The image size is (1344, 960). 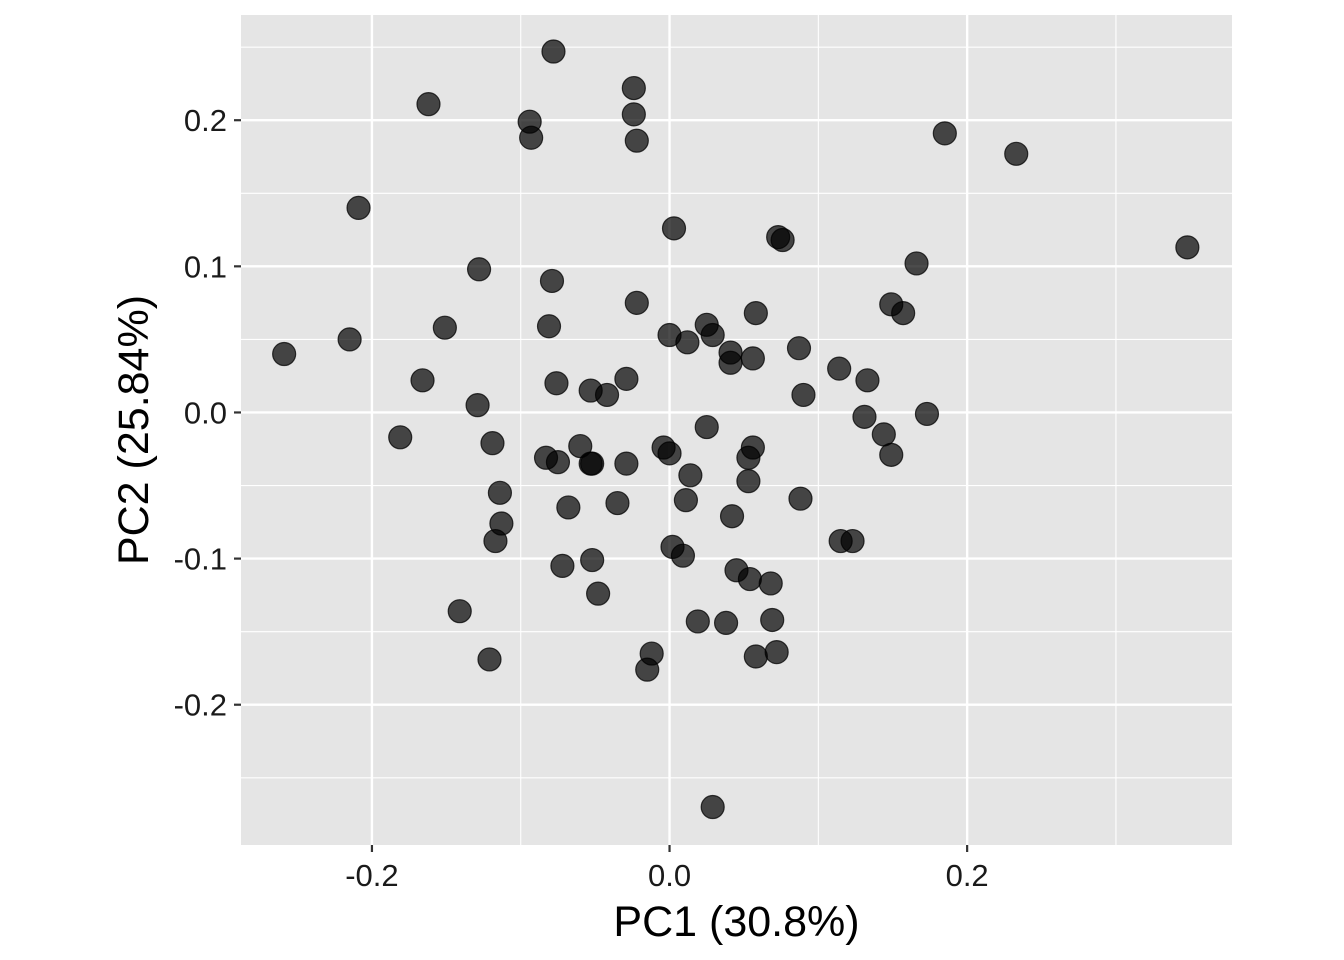 What do you see at coordinates (371, 875) in the screenshot?
I see `x-tick-label: -0.2` at bounding box center [371, 875].